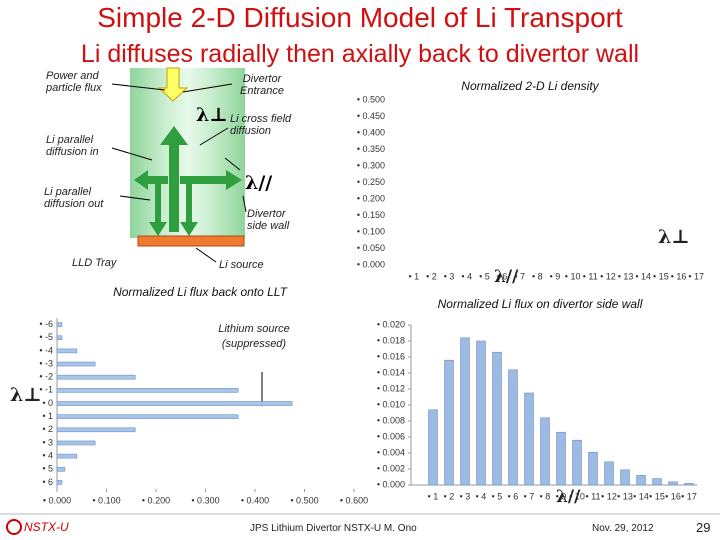 The height and width of the screenshot is (540, 720). Describe the element at coordinates (391, 420) in the screenshot. I see `y-tick-label: • 0.008` at that location.